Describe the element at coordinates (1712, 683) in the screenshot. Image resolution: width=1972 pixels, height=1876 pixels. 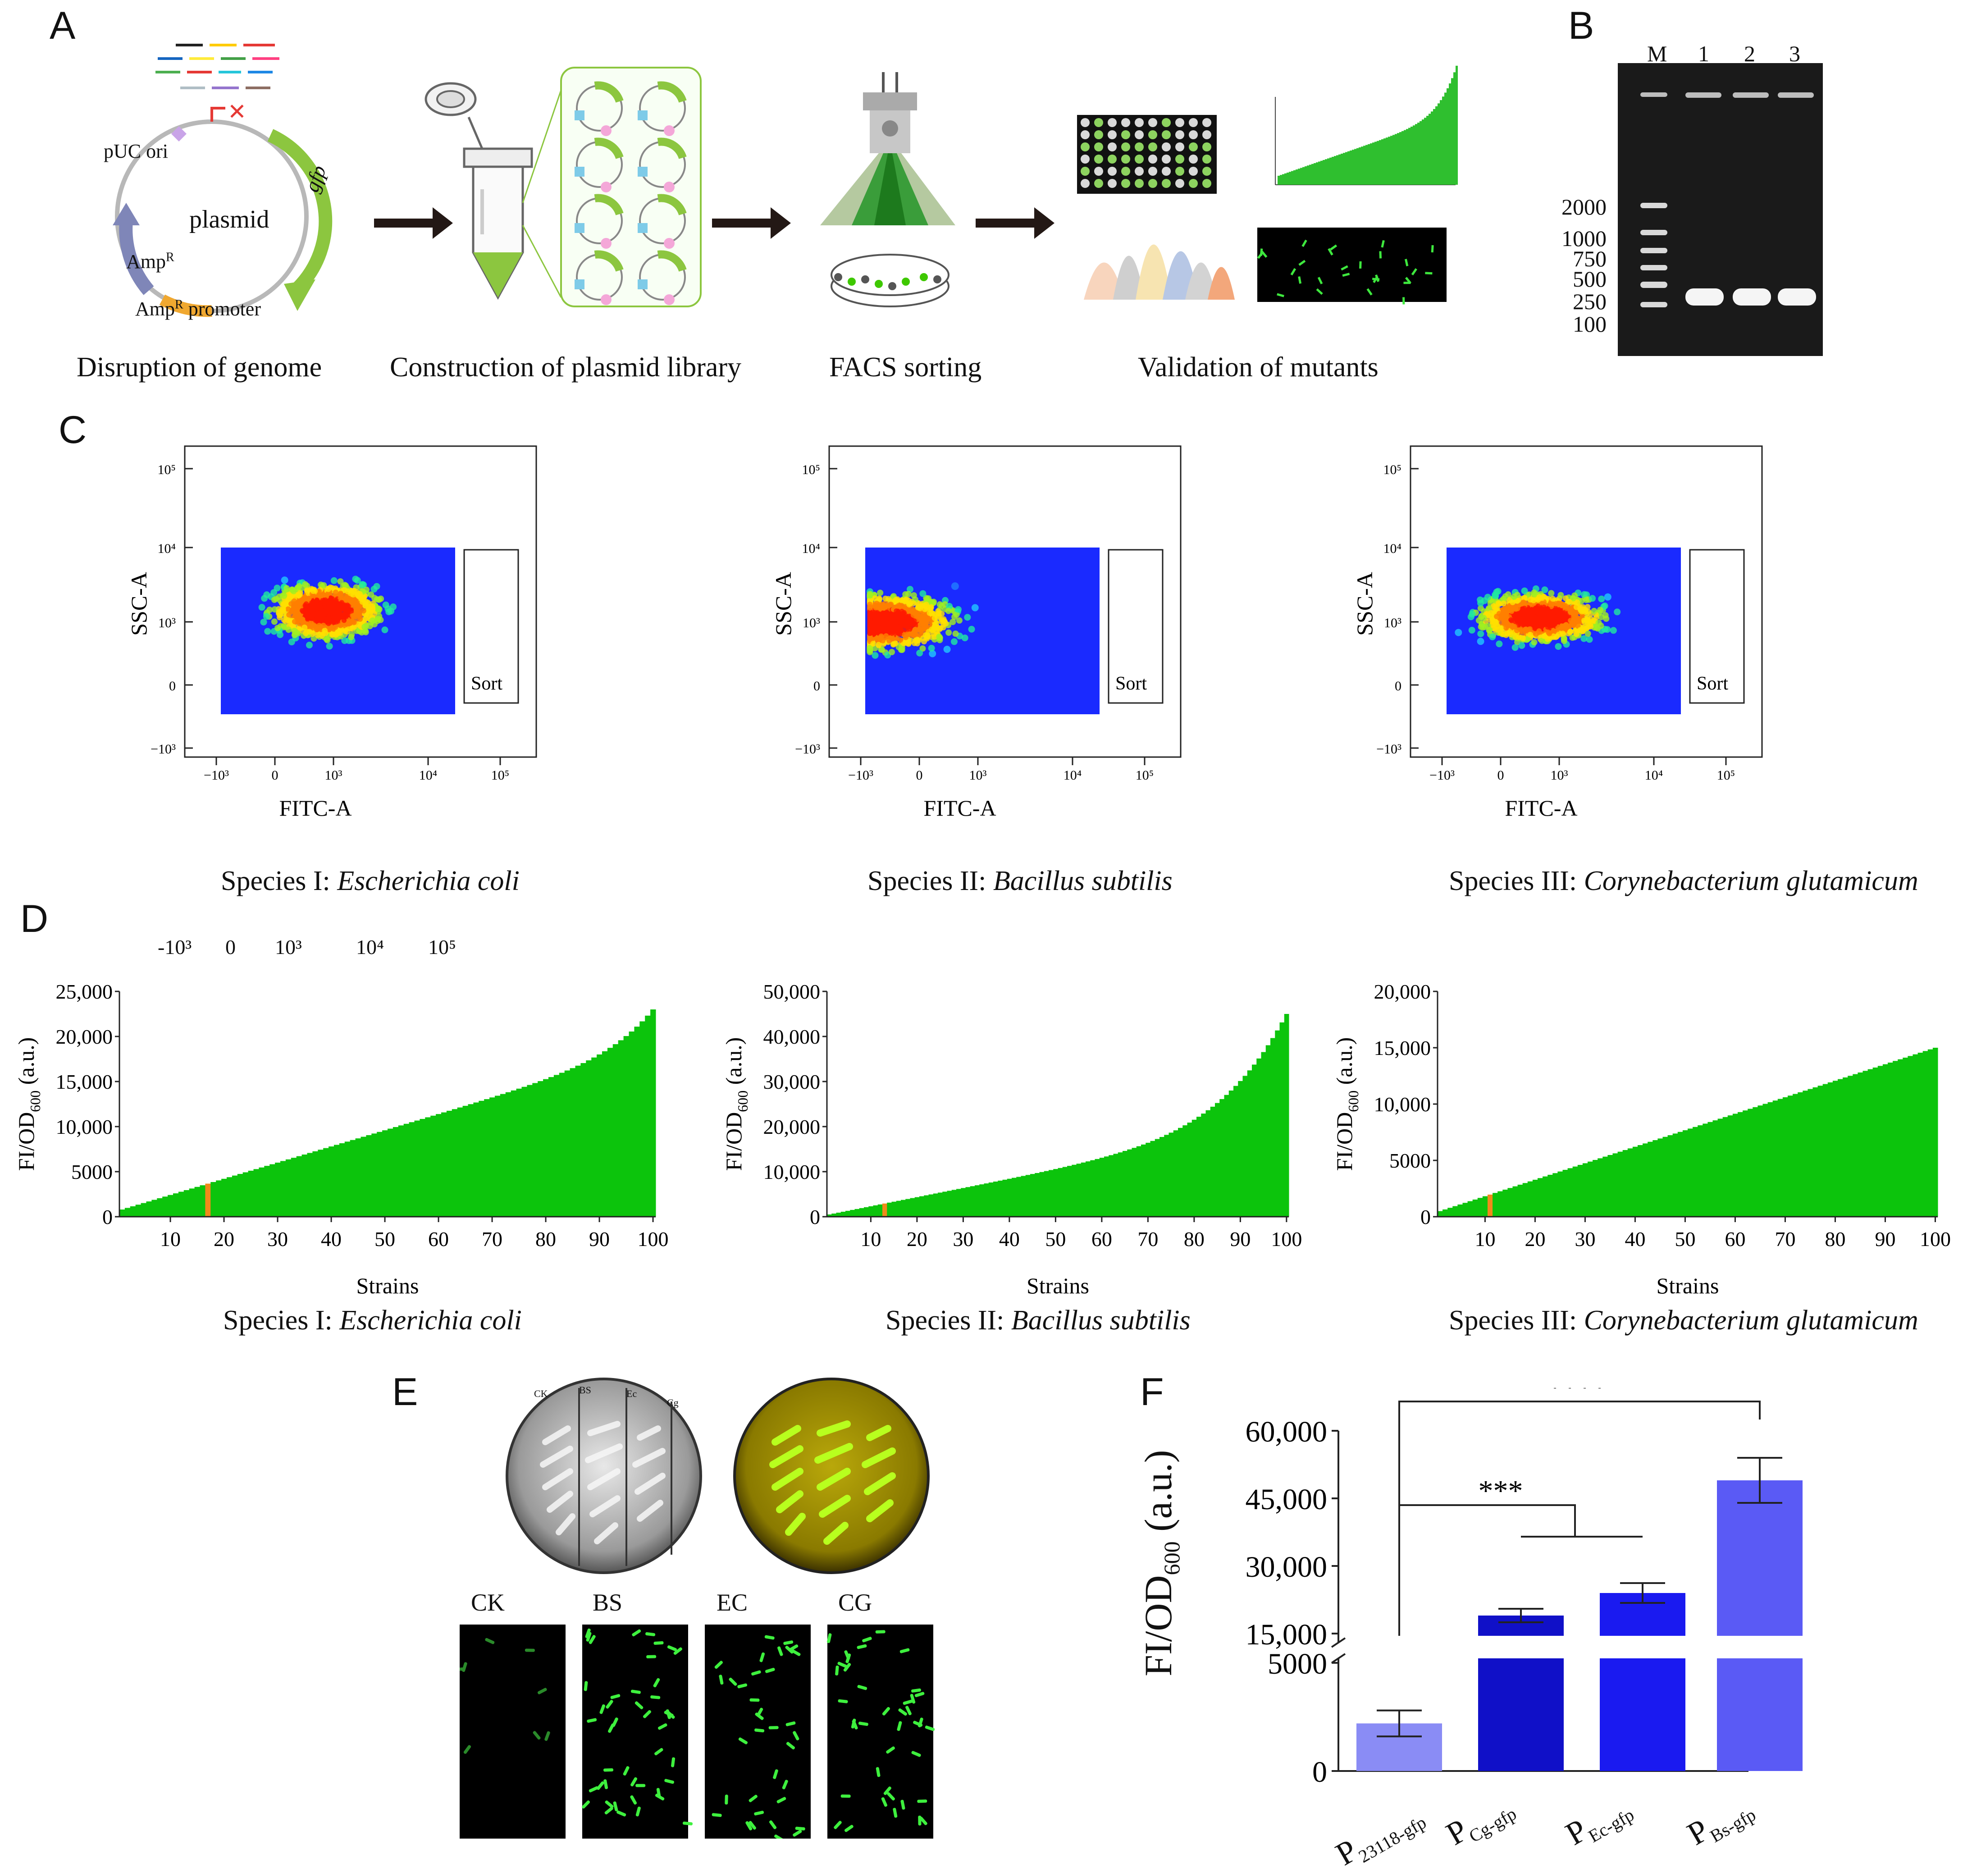
I see `sort-gate-label: Sort` at that location.